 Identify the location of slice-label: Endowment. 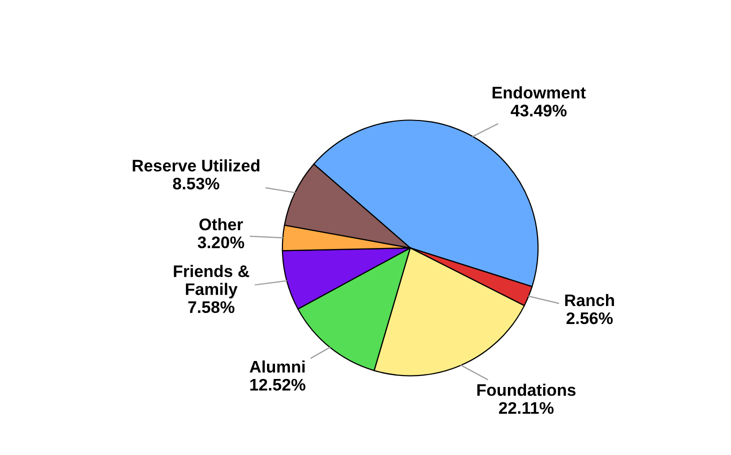
(539, 92).